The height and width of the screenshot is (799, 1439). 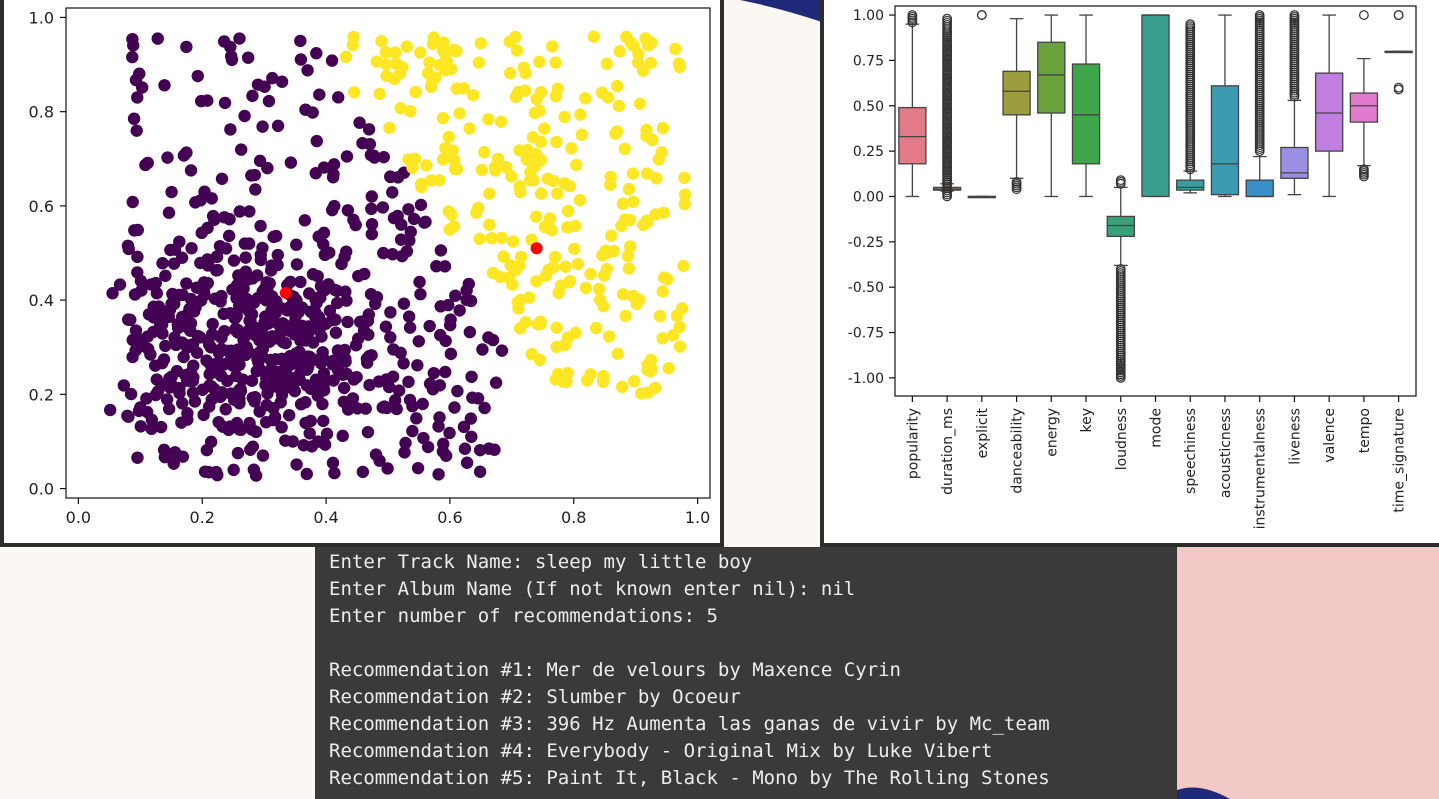 I want to click on y-tick-label: -0.25, so click(x=866, y=243).